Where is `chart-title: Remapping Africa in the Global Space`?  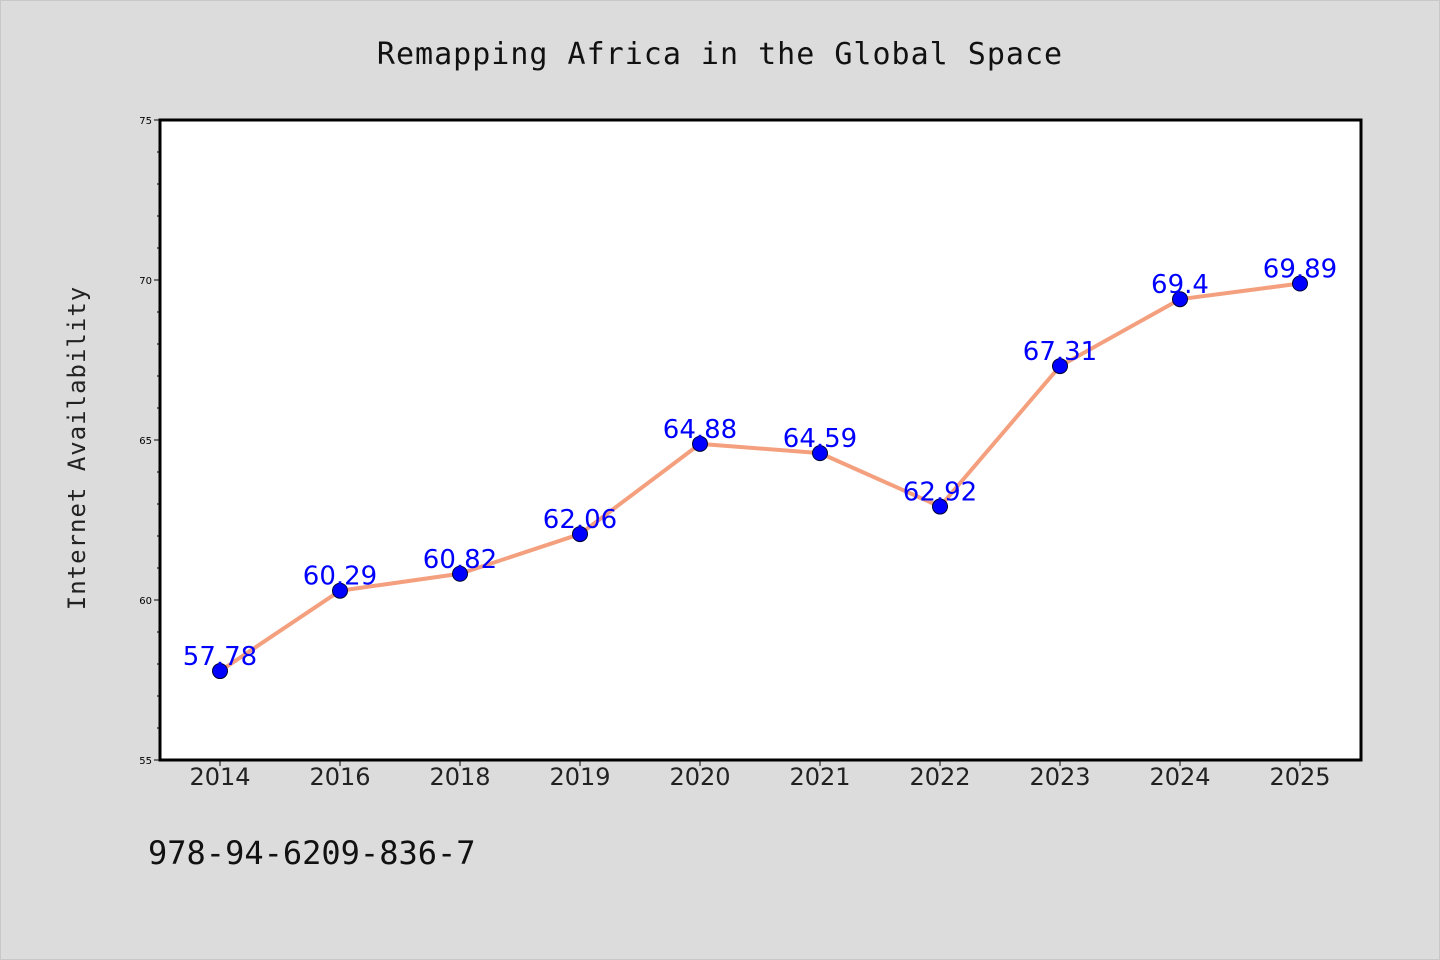 chart-title: Remapping Africa in the Global Space is located at coordinates (720, 54).